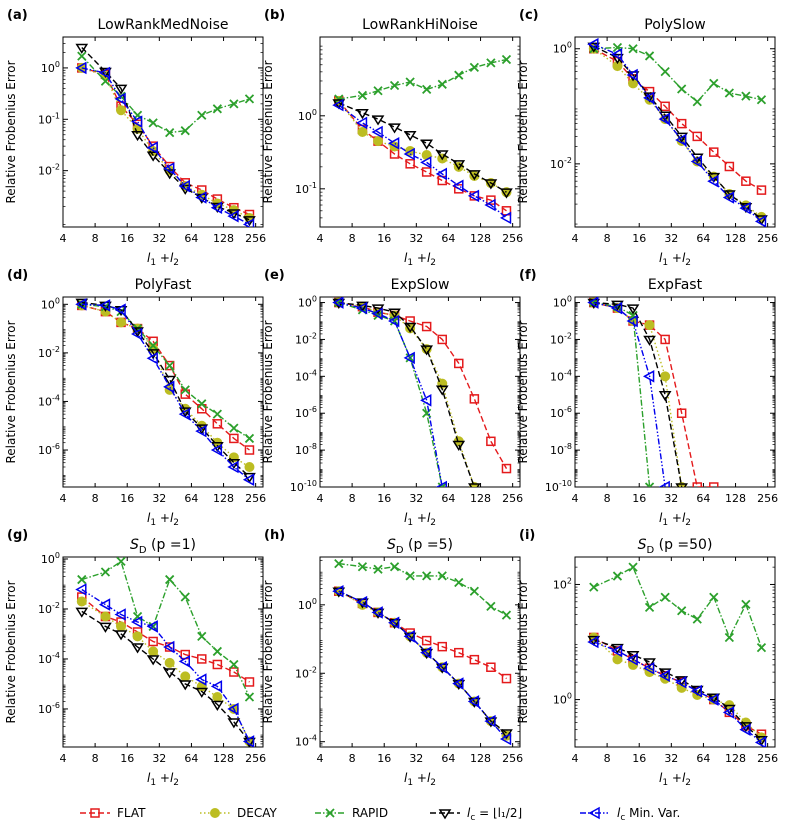 The width and height of the screenshot is (789, 837). What do you see at coordinates (351, 813) in the screenshot?
I see `legend-item-rapid: RAPID` at bounding box center [351, 813].